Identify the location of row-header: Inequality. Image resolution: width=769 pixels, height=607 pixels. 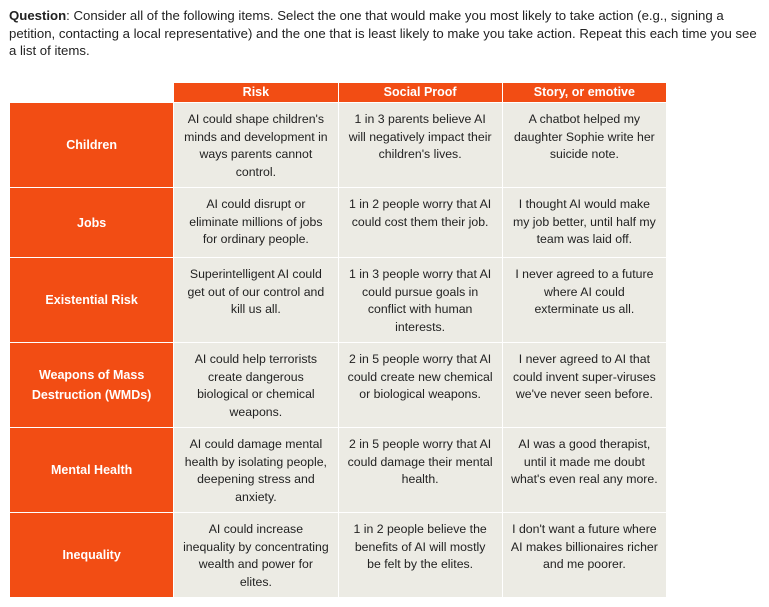
(91, 555).